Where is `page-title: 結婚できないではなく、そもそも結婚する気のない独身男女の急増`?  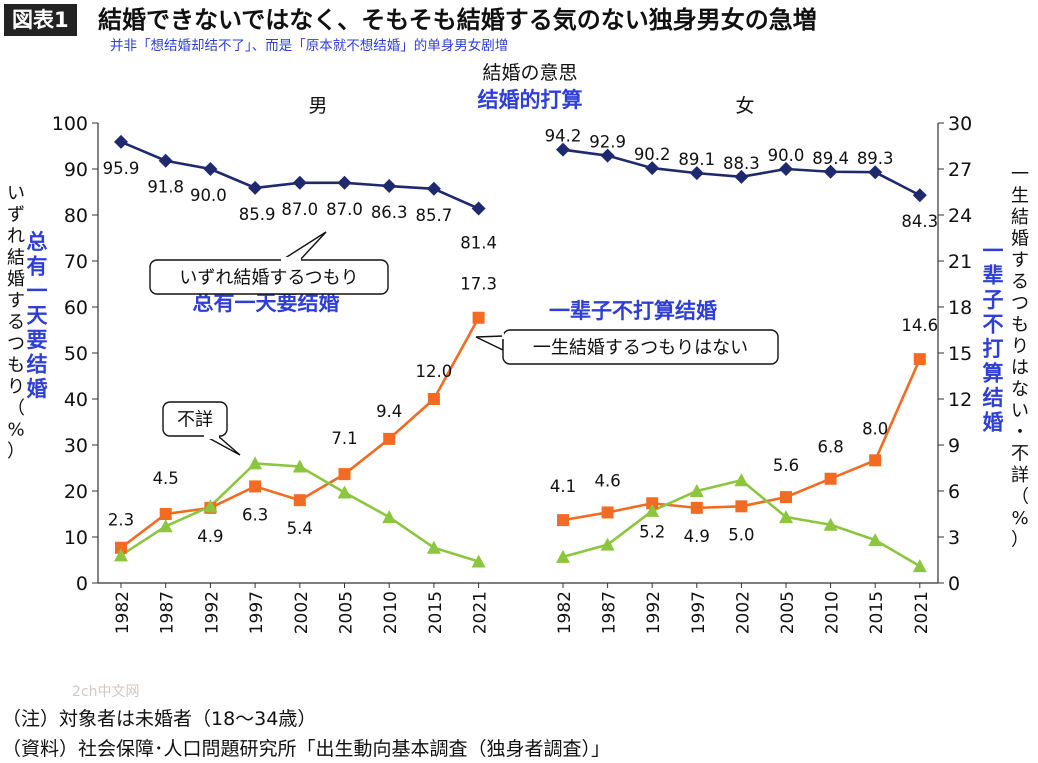 page-title: 結婚できないではなく、そもそも結婚する気のない独身男女の急増 is located at coordinates (457, 20).